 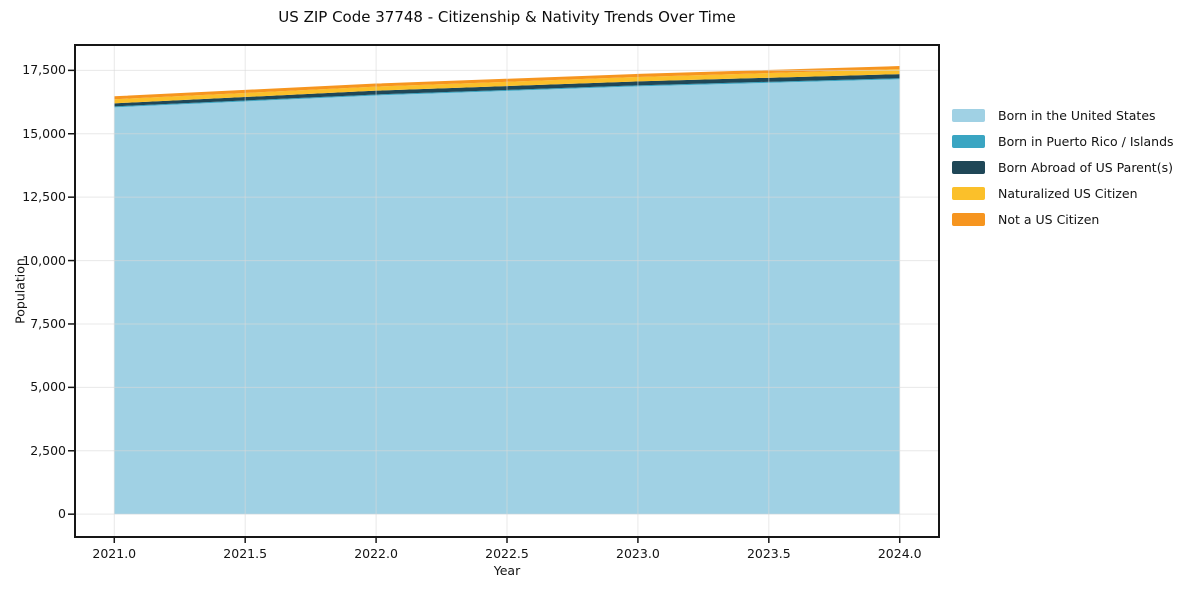 I want to click on x-tick-label: 2021.0, so click(x=114, y=553).